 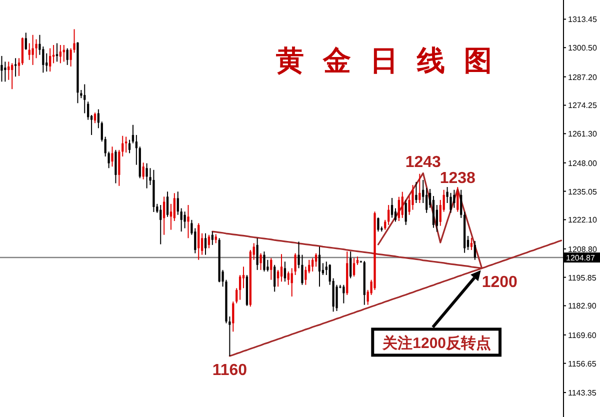 What do you see at coordinates (583, 249) in the screenshot?
I see `y-tick-label: 1208.80` at bounding box center [583, 249].